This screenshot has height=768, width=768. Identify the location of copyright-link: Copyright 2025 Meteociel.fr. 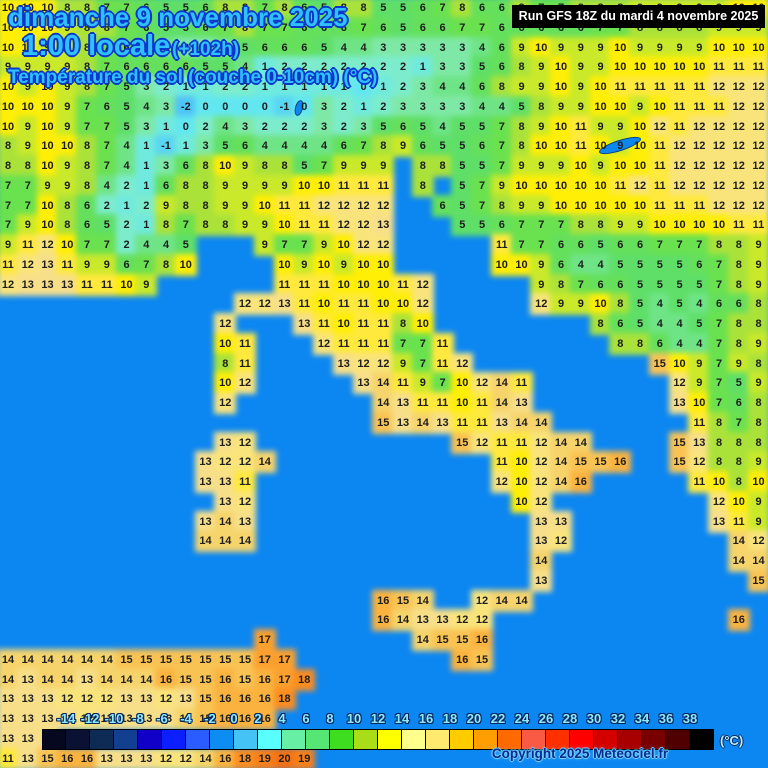
(580, 753).